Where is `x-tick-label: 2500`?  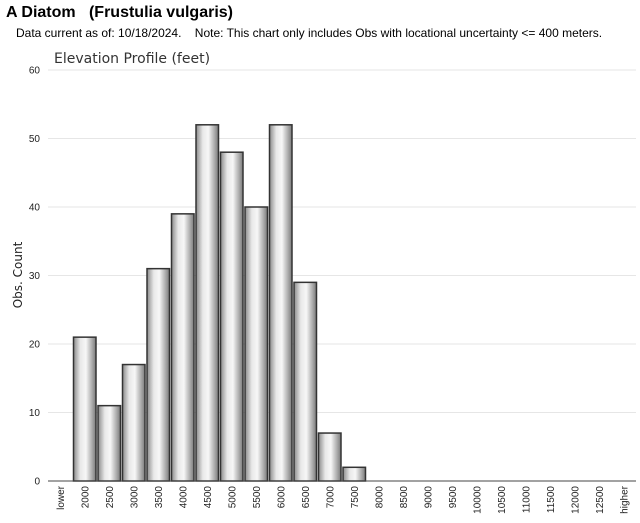 x-tick-label: 2500 is located at coordinates (110, 497).